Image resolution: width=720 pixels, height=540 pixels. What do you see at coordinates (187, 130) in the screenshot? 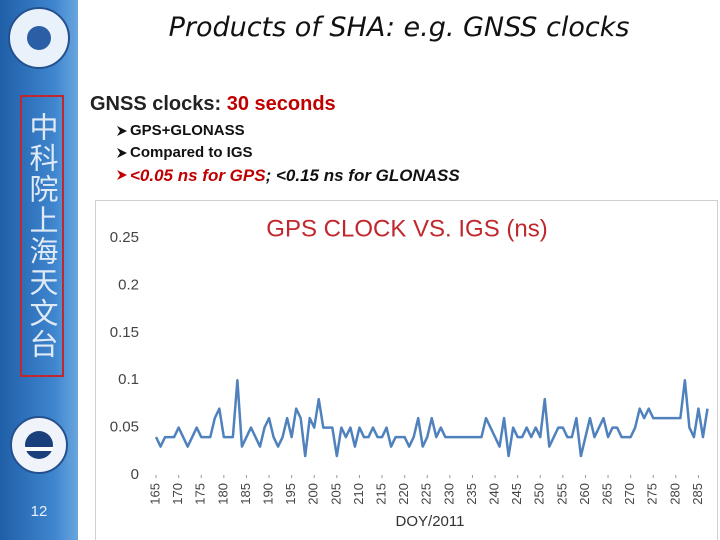
I see `bullet-text: GPS+GLONASS` at bounding box center [187, 130].